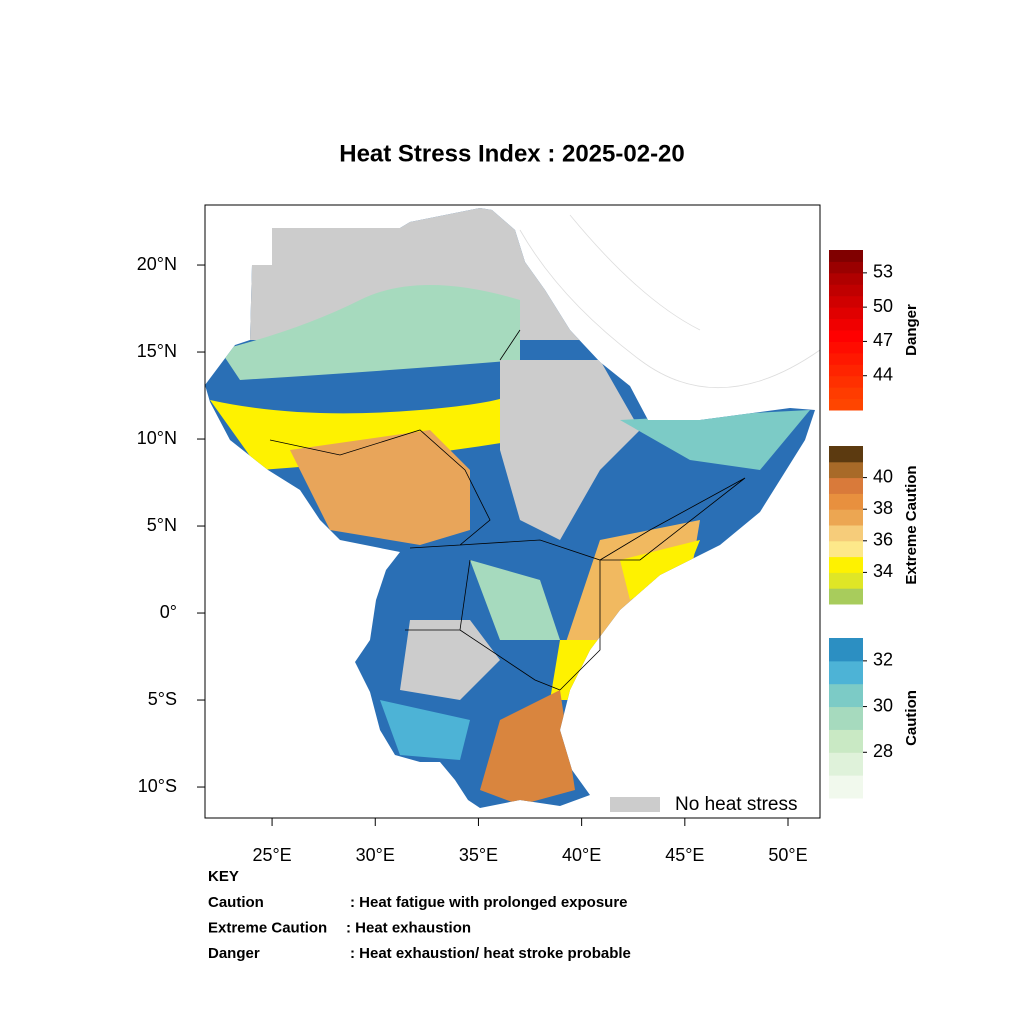  What do you see at coordinates (883, 660) in the screenshot?
I see `colorbar-tick-label: 32` at bounding box center [883, 660].